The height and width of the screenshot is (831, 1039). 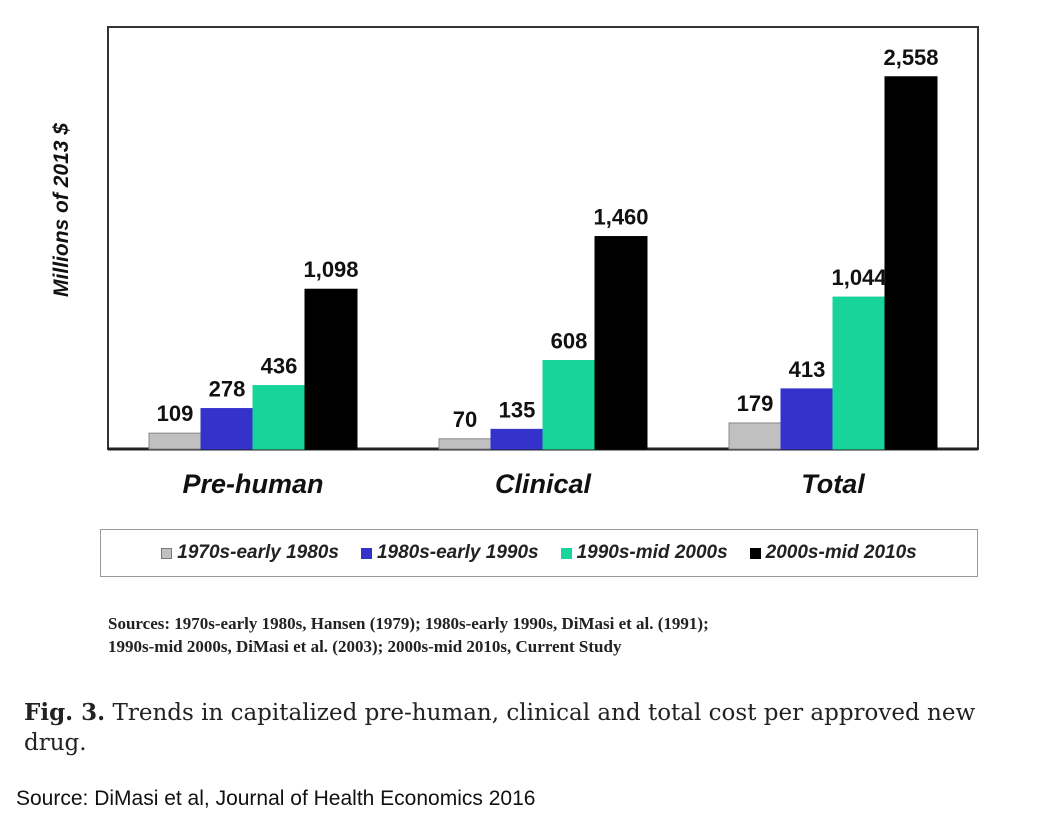 I want to click on legend-label: 1990s-mid 2000s, so click(x=652, y=552).